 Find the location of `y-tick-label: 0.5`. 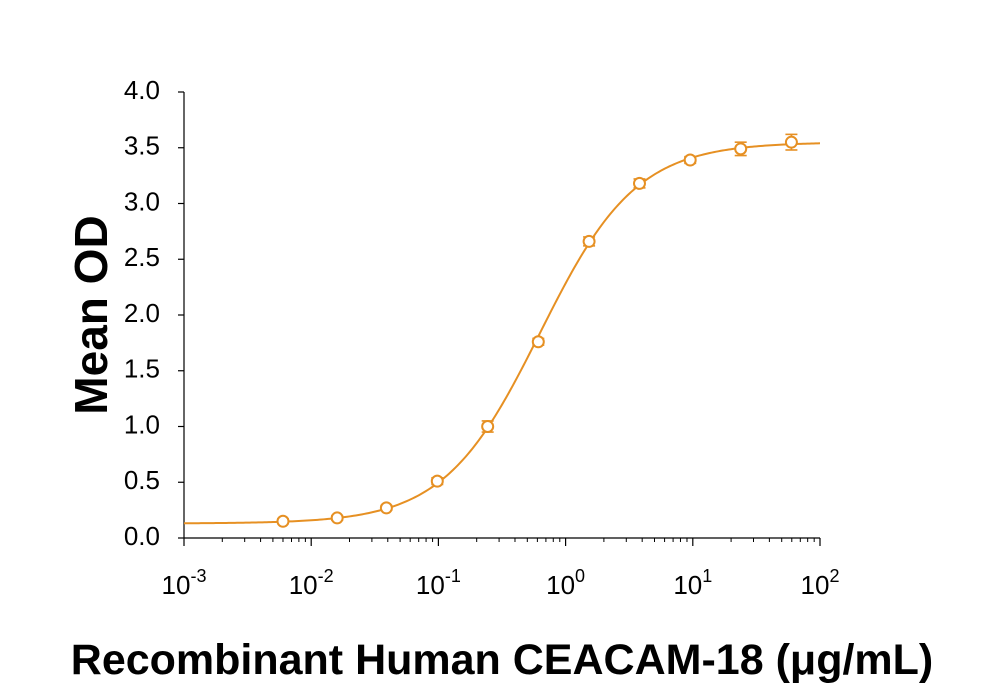

y-tick-label: 0.5 is located at coordinates (142, 480).